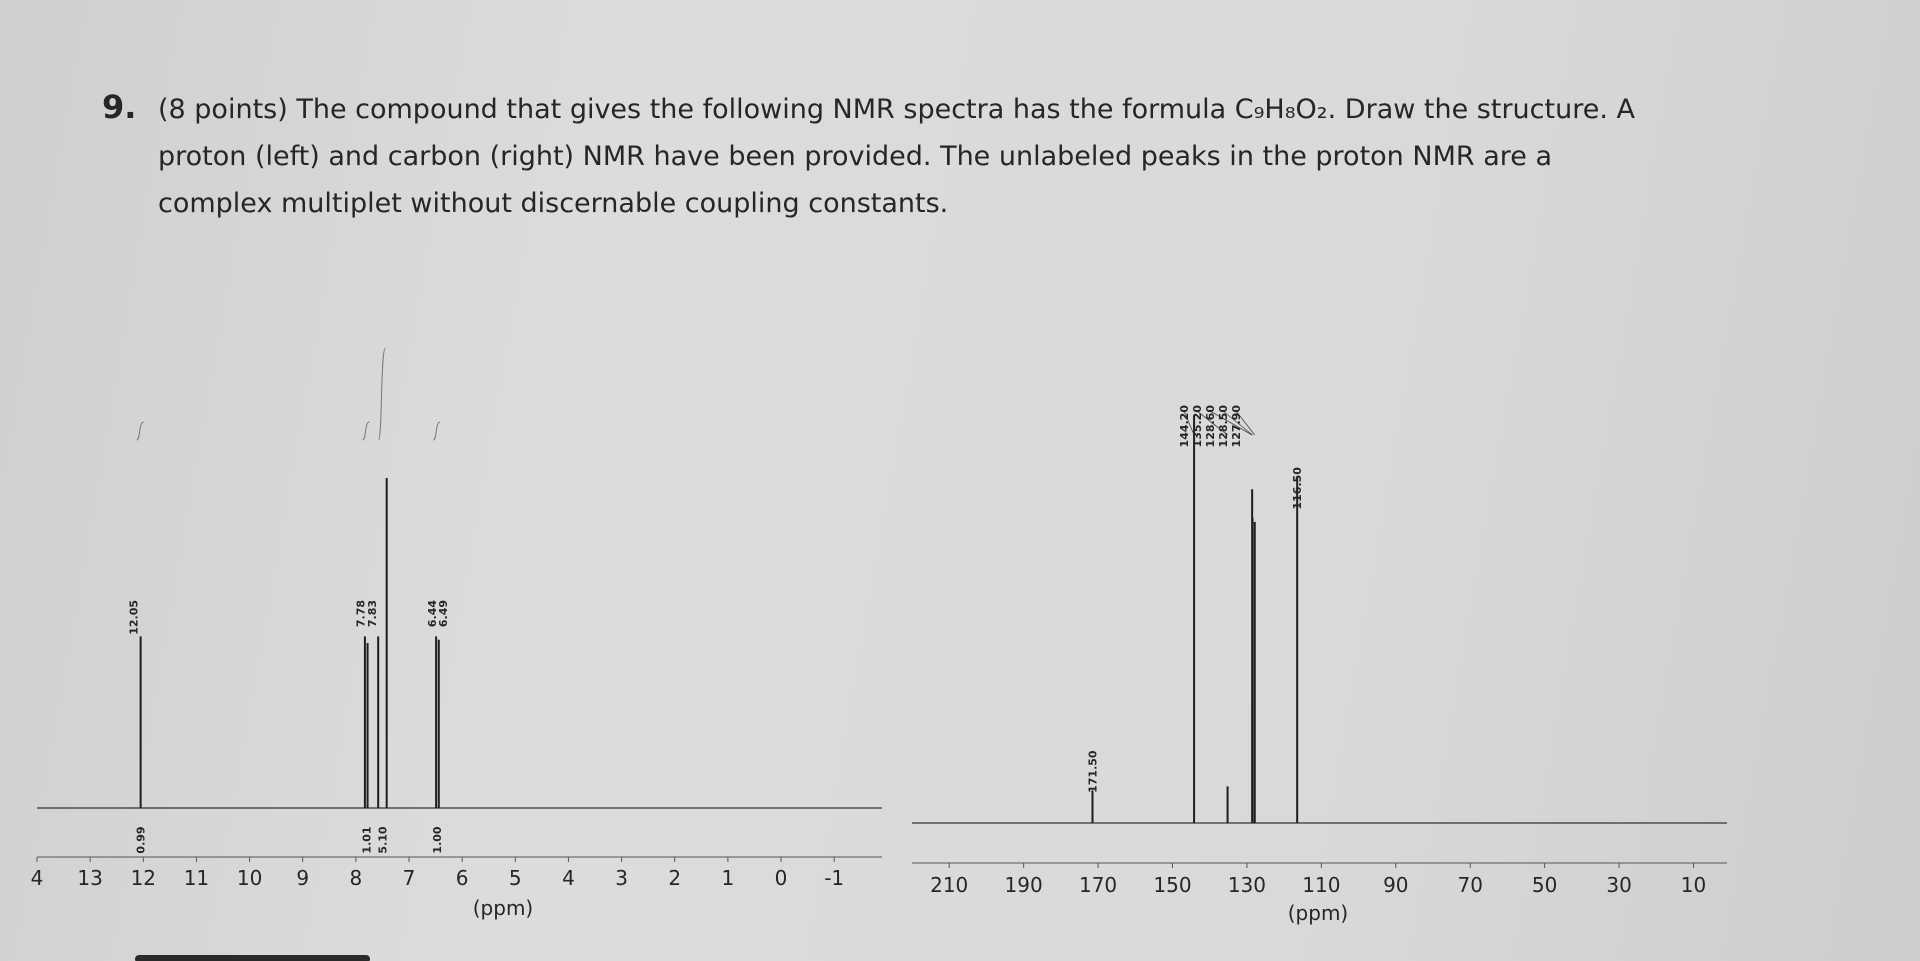 This screenshot has width=1920, height=961. Describe the element at coordinates (366, 839) in the screenshot. I see `integration-label: 1.01` at that location.